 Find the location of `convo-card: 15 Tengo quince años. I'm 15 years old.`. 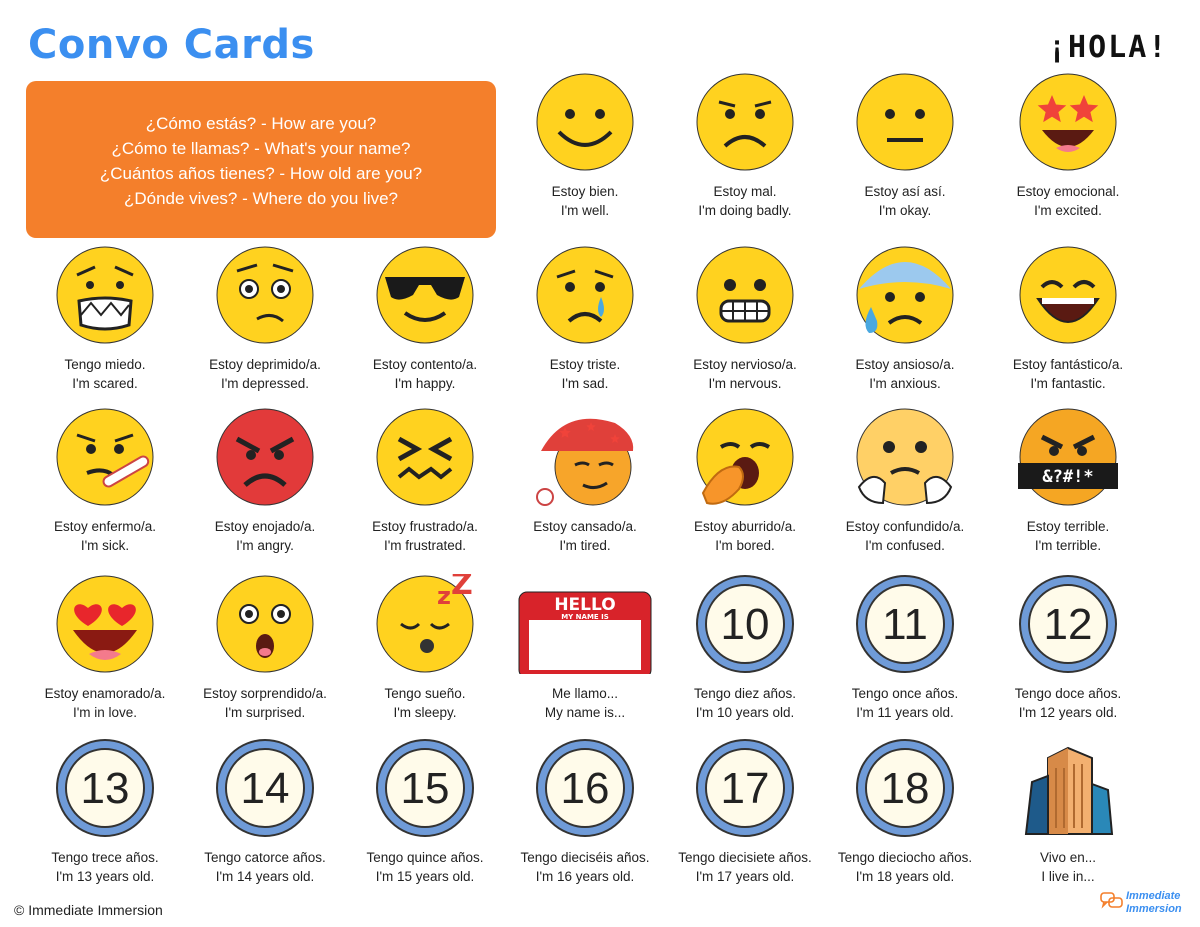

convo-card: 15 Tengo quince años. I'm 15 years old. is located at coordinates (425, 813).